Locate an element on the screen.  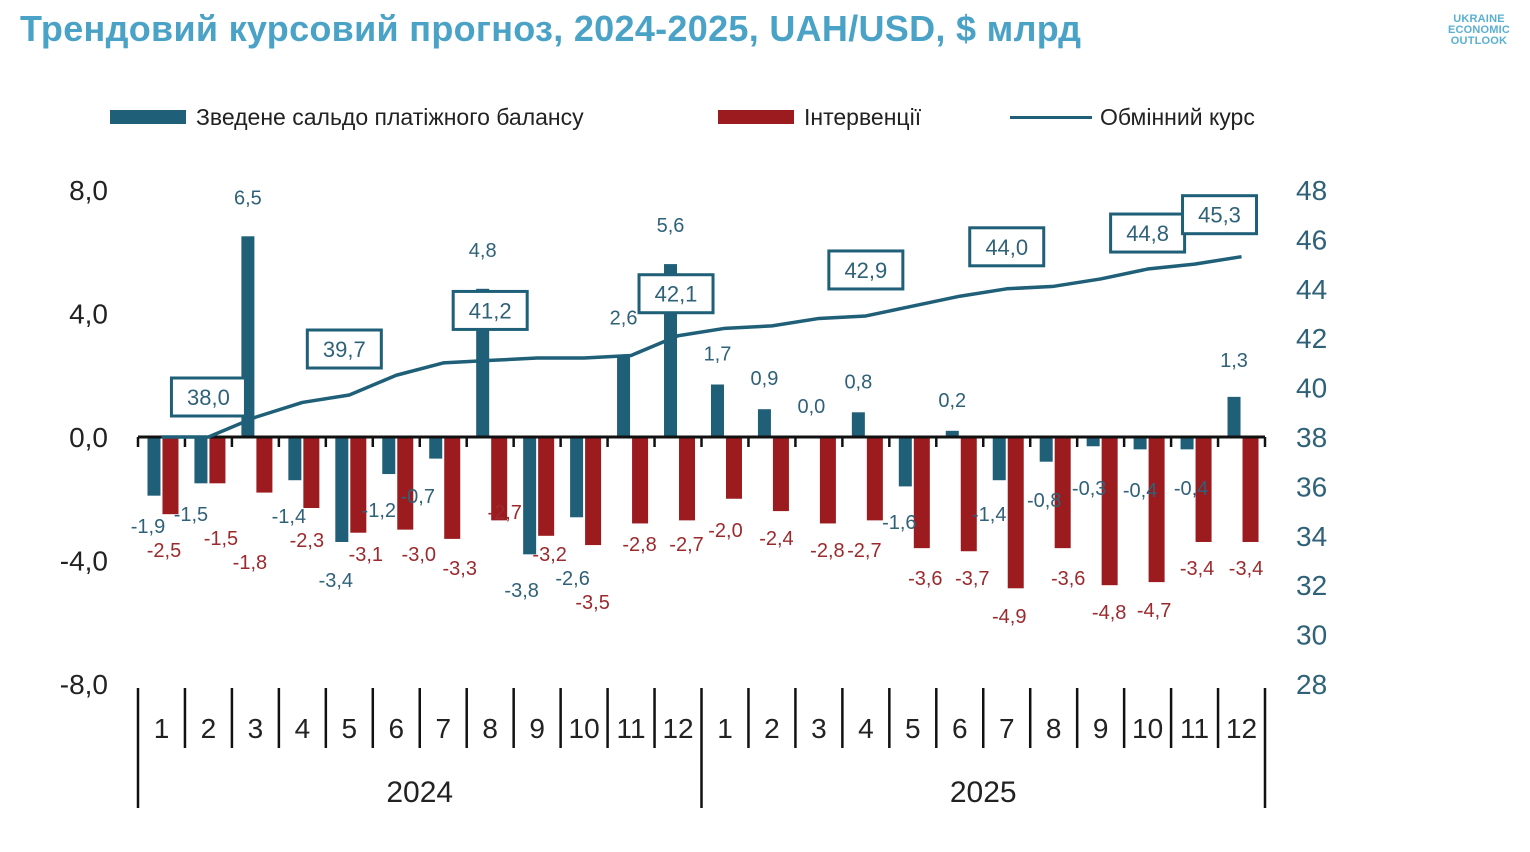
left-axis-ticks: 8,0 4,0 0,0 -4,0 -8,0 is located at coordinates (84, 437).